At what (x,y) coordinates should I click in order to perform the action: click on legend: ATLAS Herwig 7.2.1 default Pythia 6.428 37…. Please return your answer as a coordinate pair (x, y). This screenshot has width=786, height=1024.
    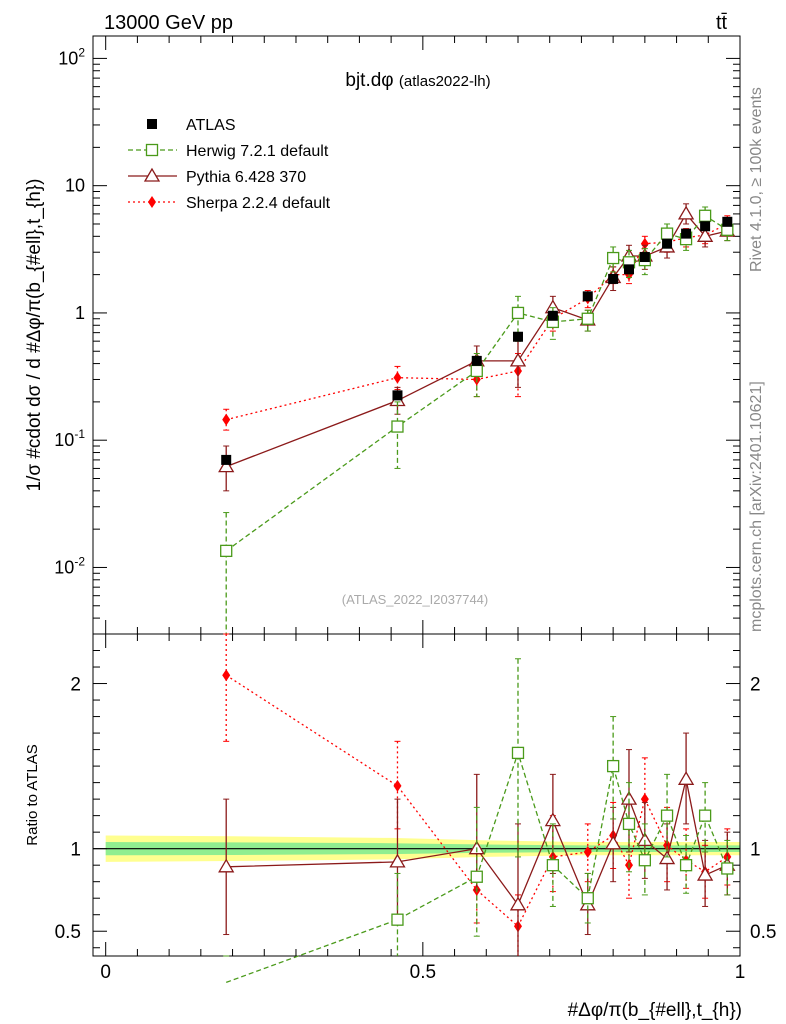
    Looking at the image, I should click on (229, 164).